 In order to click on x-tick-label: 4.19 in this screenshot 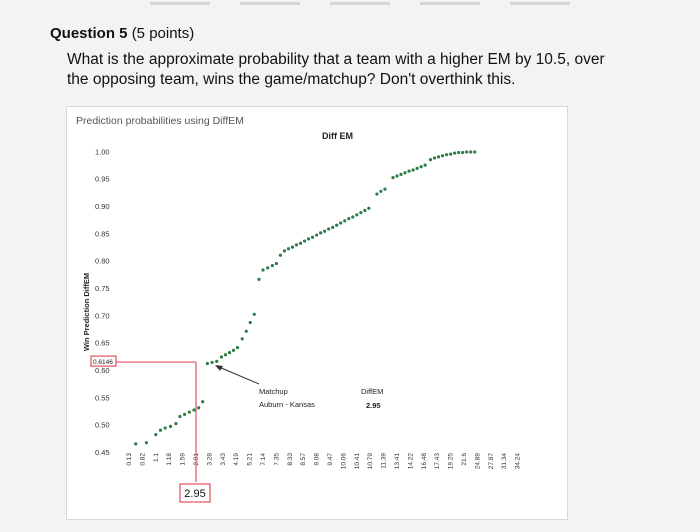, I will do `click(236, 459)`.